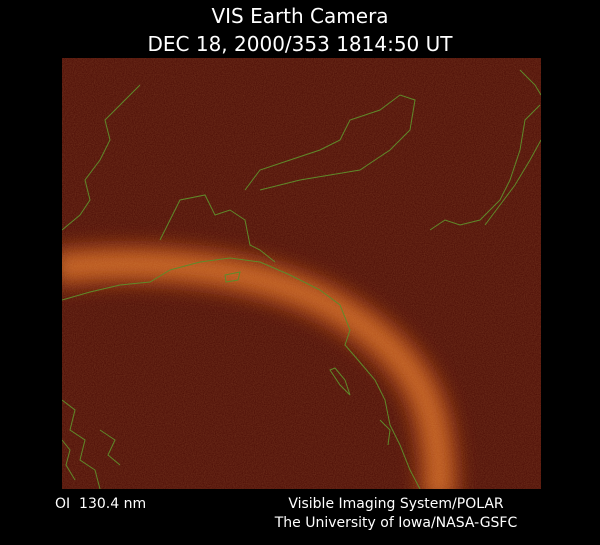 The width and height of the screenshot is (600, 545). What do you see at coordinates (396, 523) in the screenshot?
I see `credit-label: The University of Iowa/NASA-GSFC` at bounding box center [396, 523].